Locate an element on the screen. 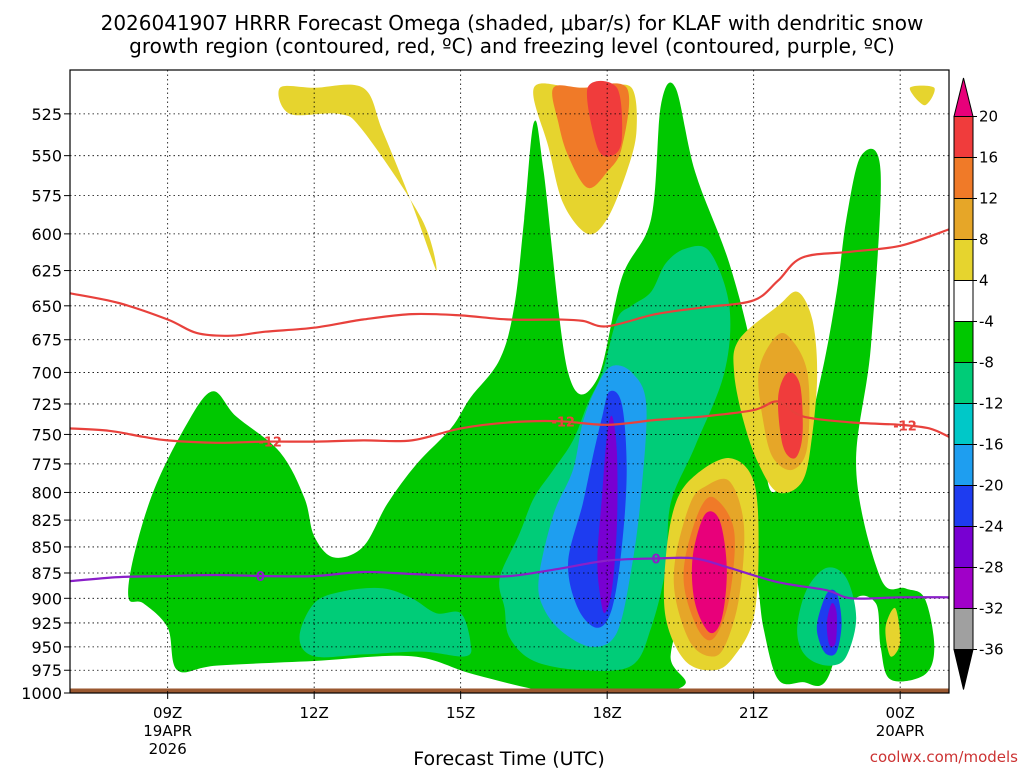  colorbar-label: 12 is located at coordinates (988, 199).